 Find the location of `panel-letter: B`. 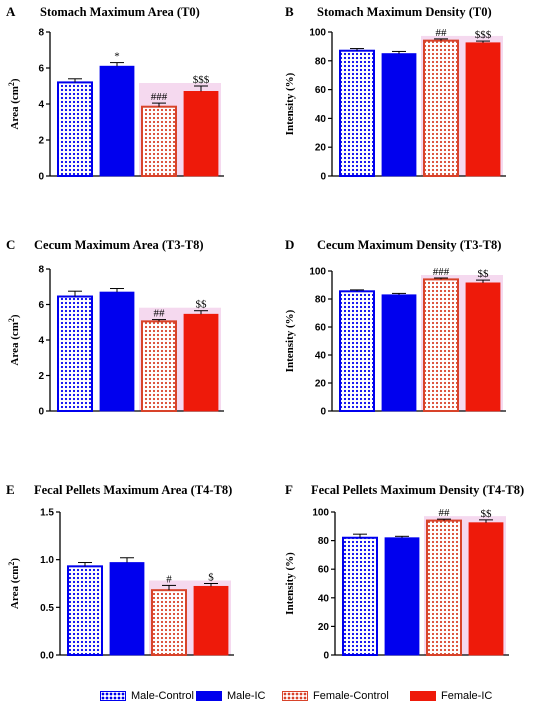

panel-letter: B is located at coordinates (289, 11).